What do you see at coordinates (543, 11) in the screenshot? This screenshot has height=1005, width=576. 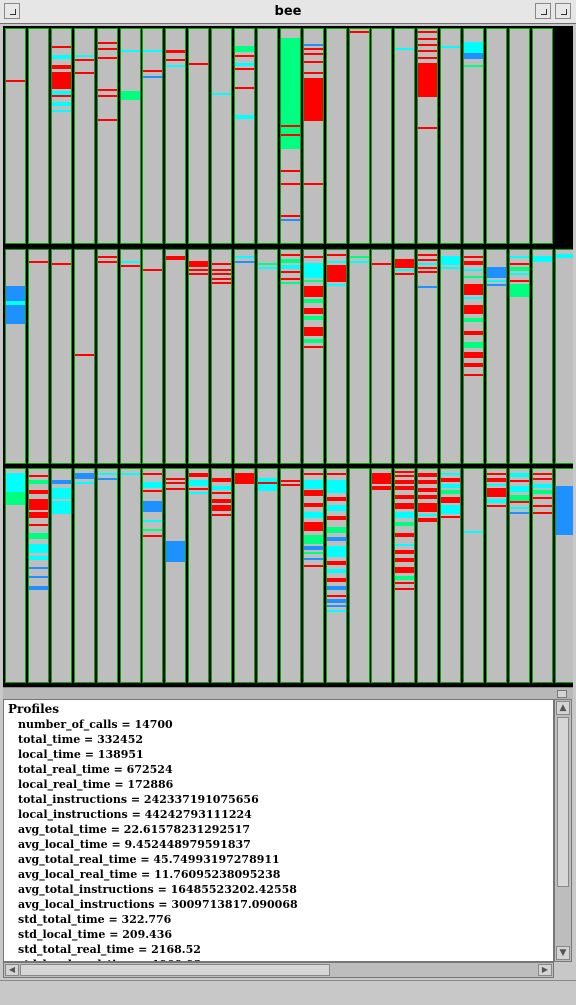 I see `minimize-button` at bounding box center [543, 11].